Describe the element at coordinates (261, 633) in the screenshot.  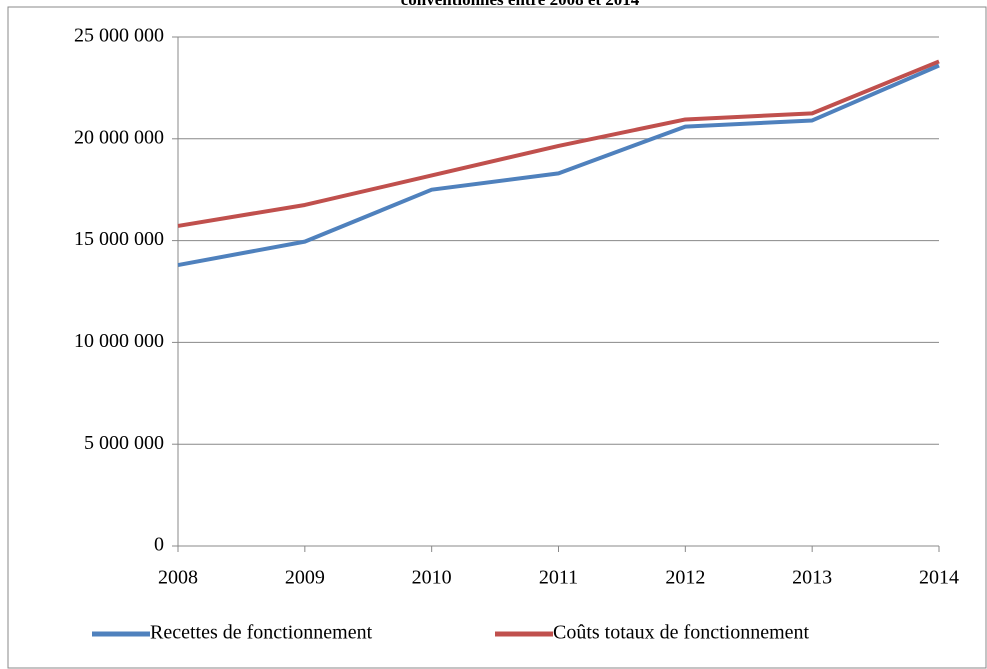
I see `legend-label: Recettes de fonctionnement` at that location.